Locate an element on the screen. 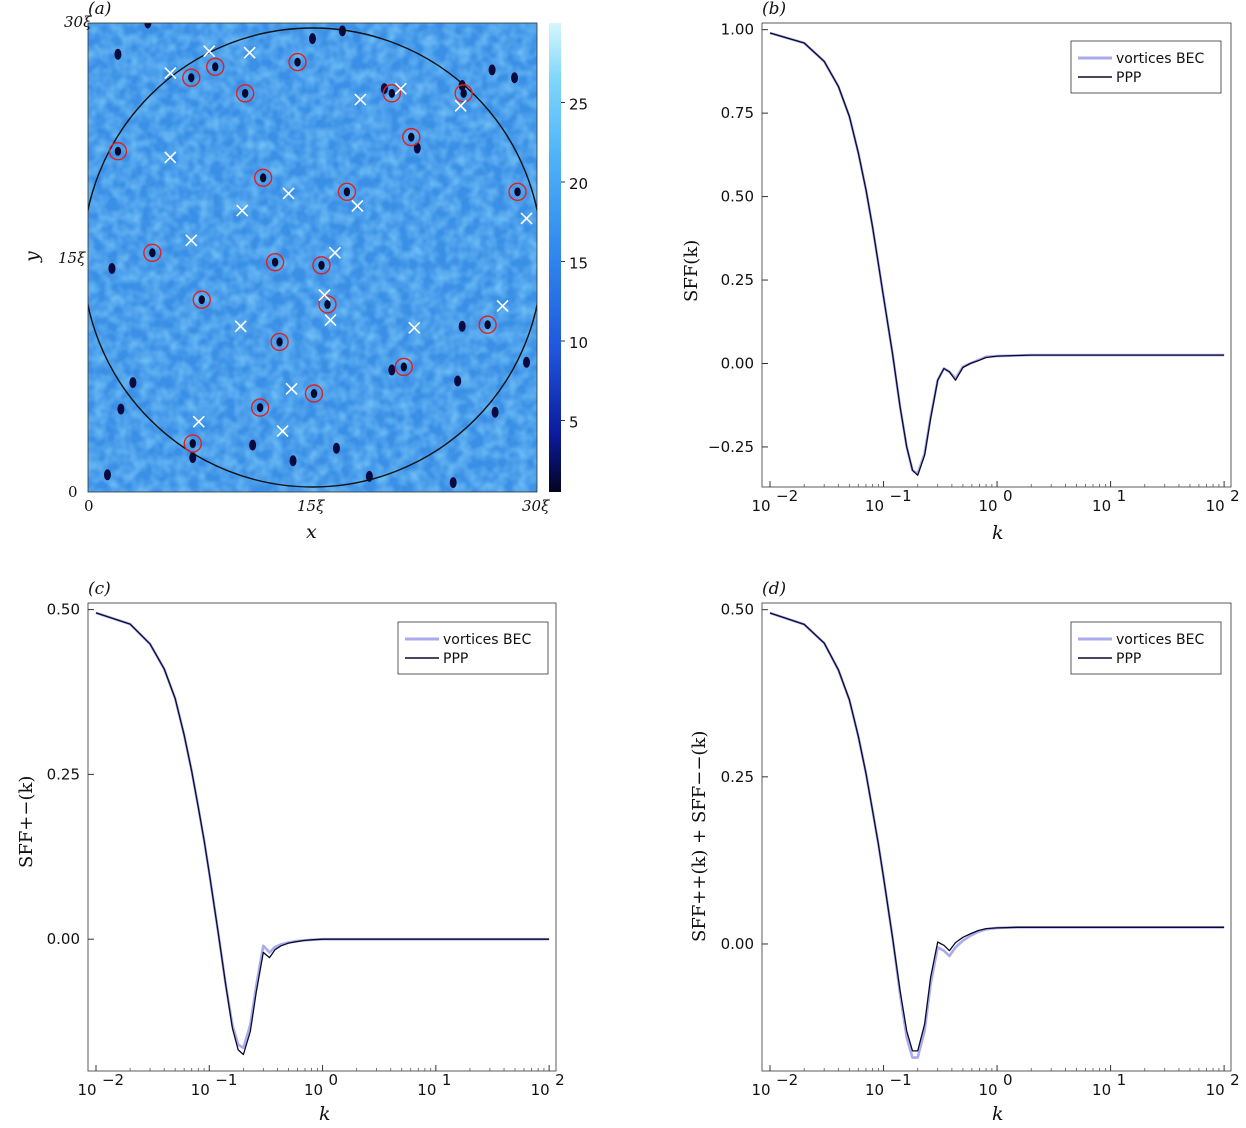 The width and height of the screenshot is (1246, 1128). positive-vortices is located at coordinates (317, 252).